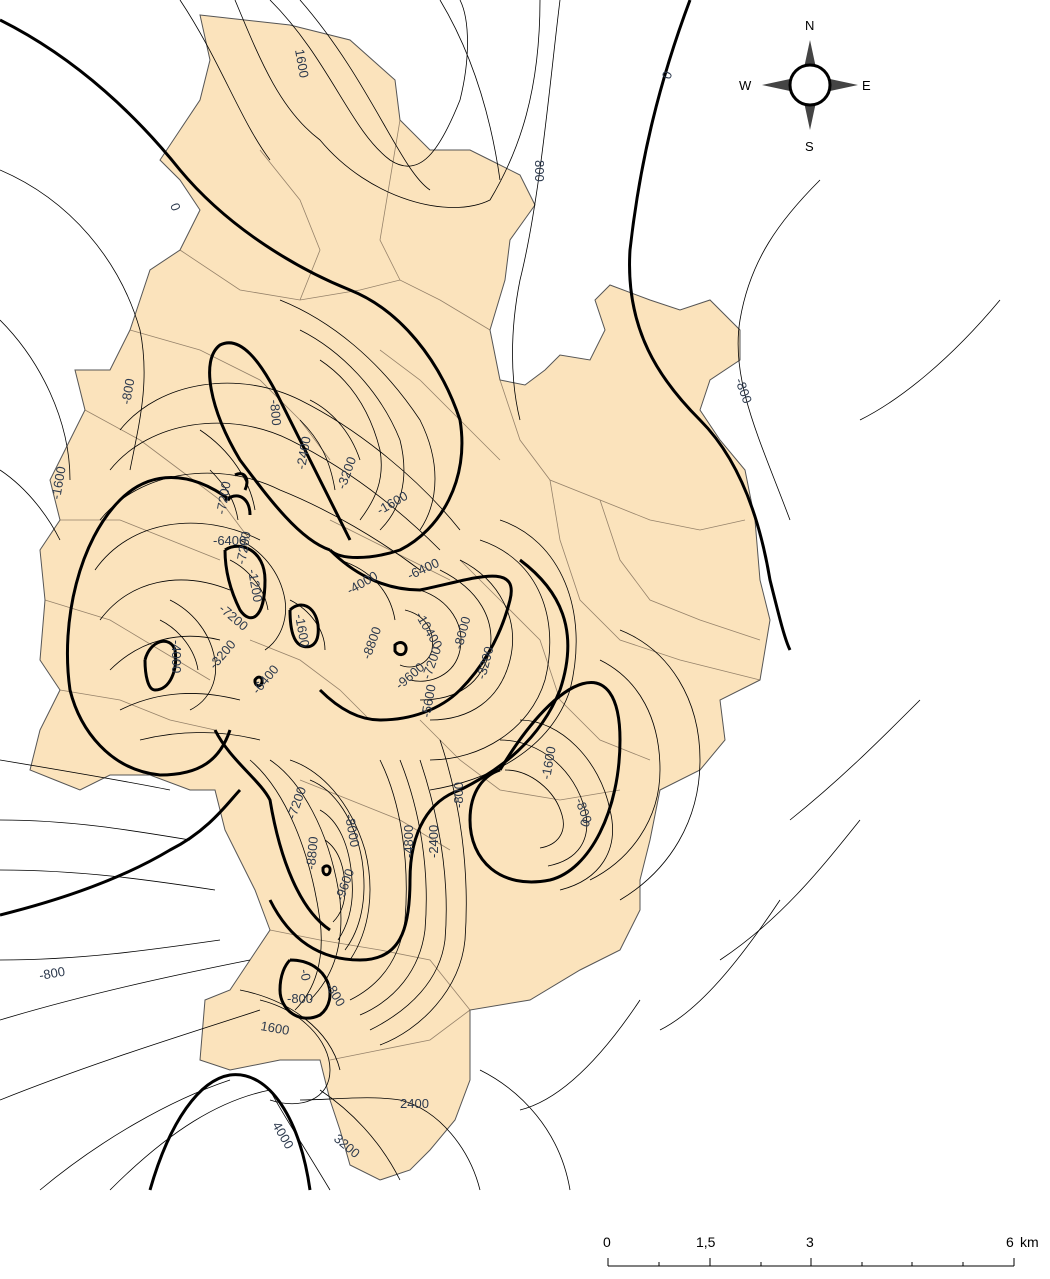 This screenshot has height=1279, width=1050. I want to click on contour-label: -5600, so click(428, 700).